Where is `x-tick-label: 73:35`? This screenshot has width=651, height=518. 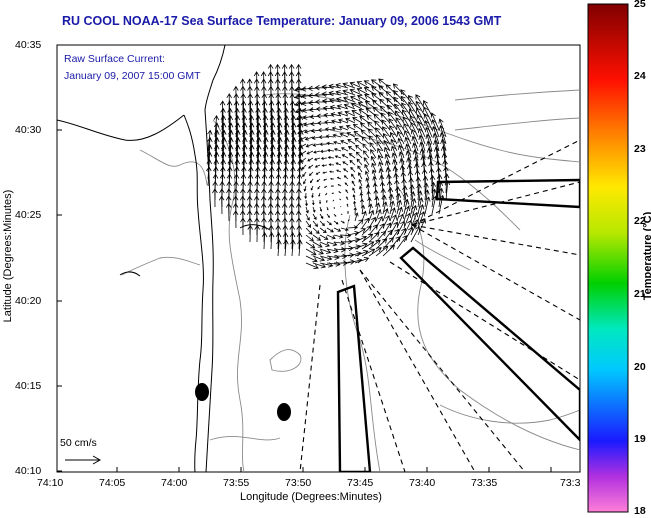
x-tick-label: 73:35 is located at coordinates (484, 483).